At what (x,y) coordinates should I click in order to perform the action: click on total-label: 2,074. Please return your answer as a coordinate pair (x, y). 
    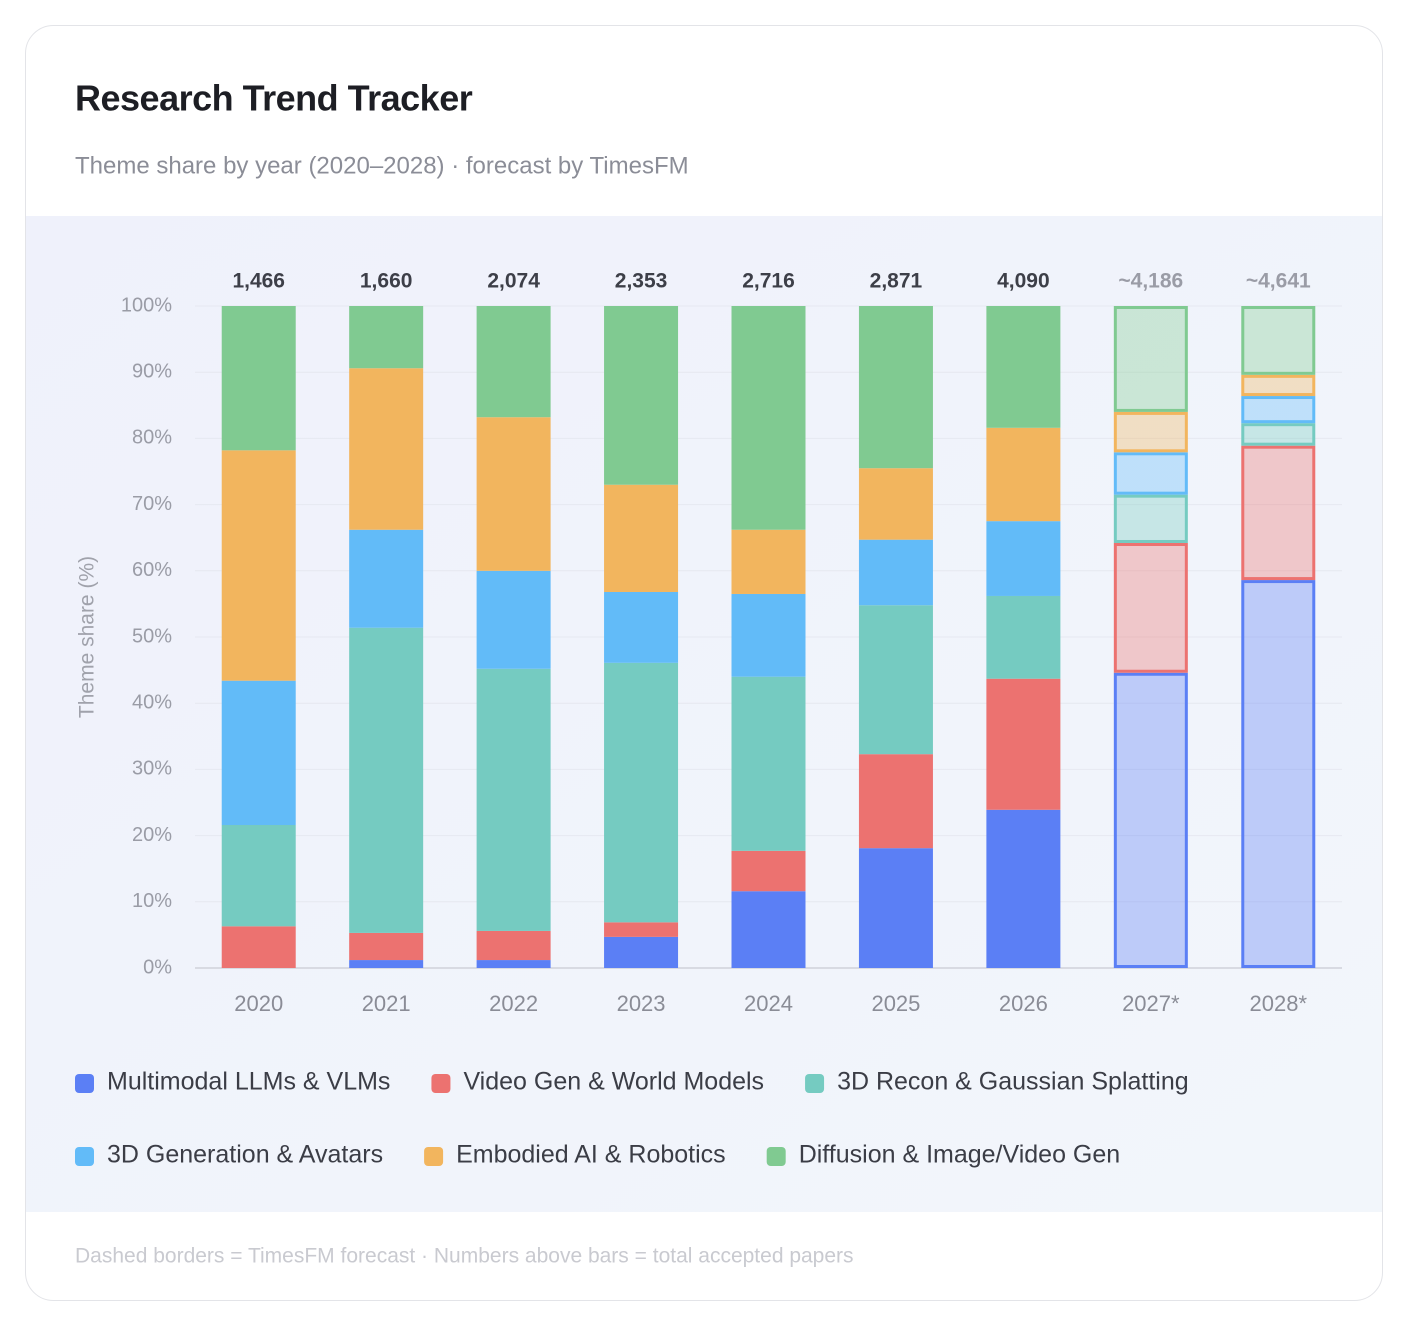
    Looking at the image, I should click on (513, 281).